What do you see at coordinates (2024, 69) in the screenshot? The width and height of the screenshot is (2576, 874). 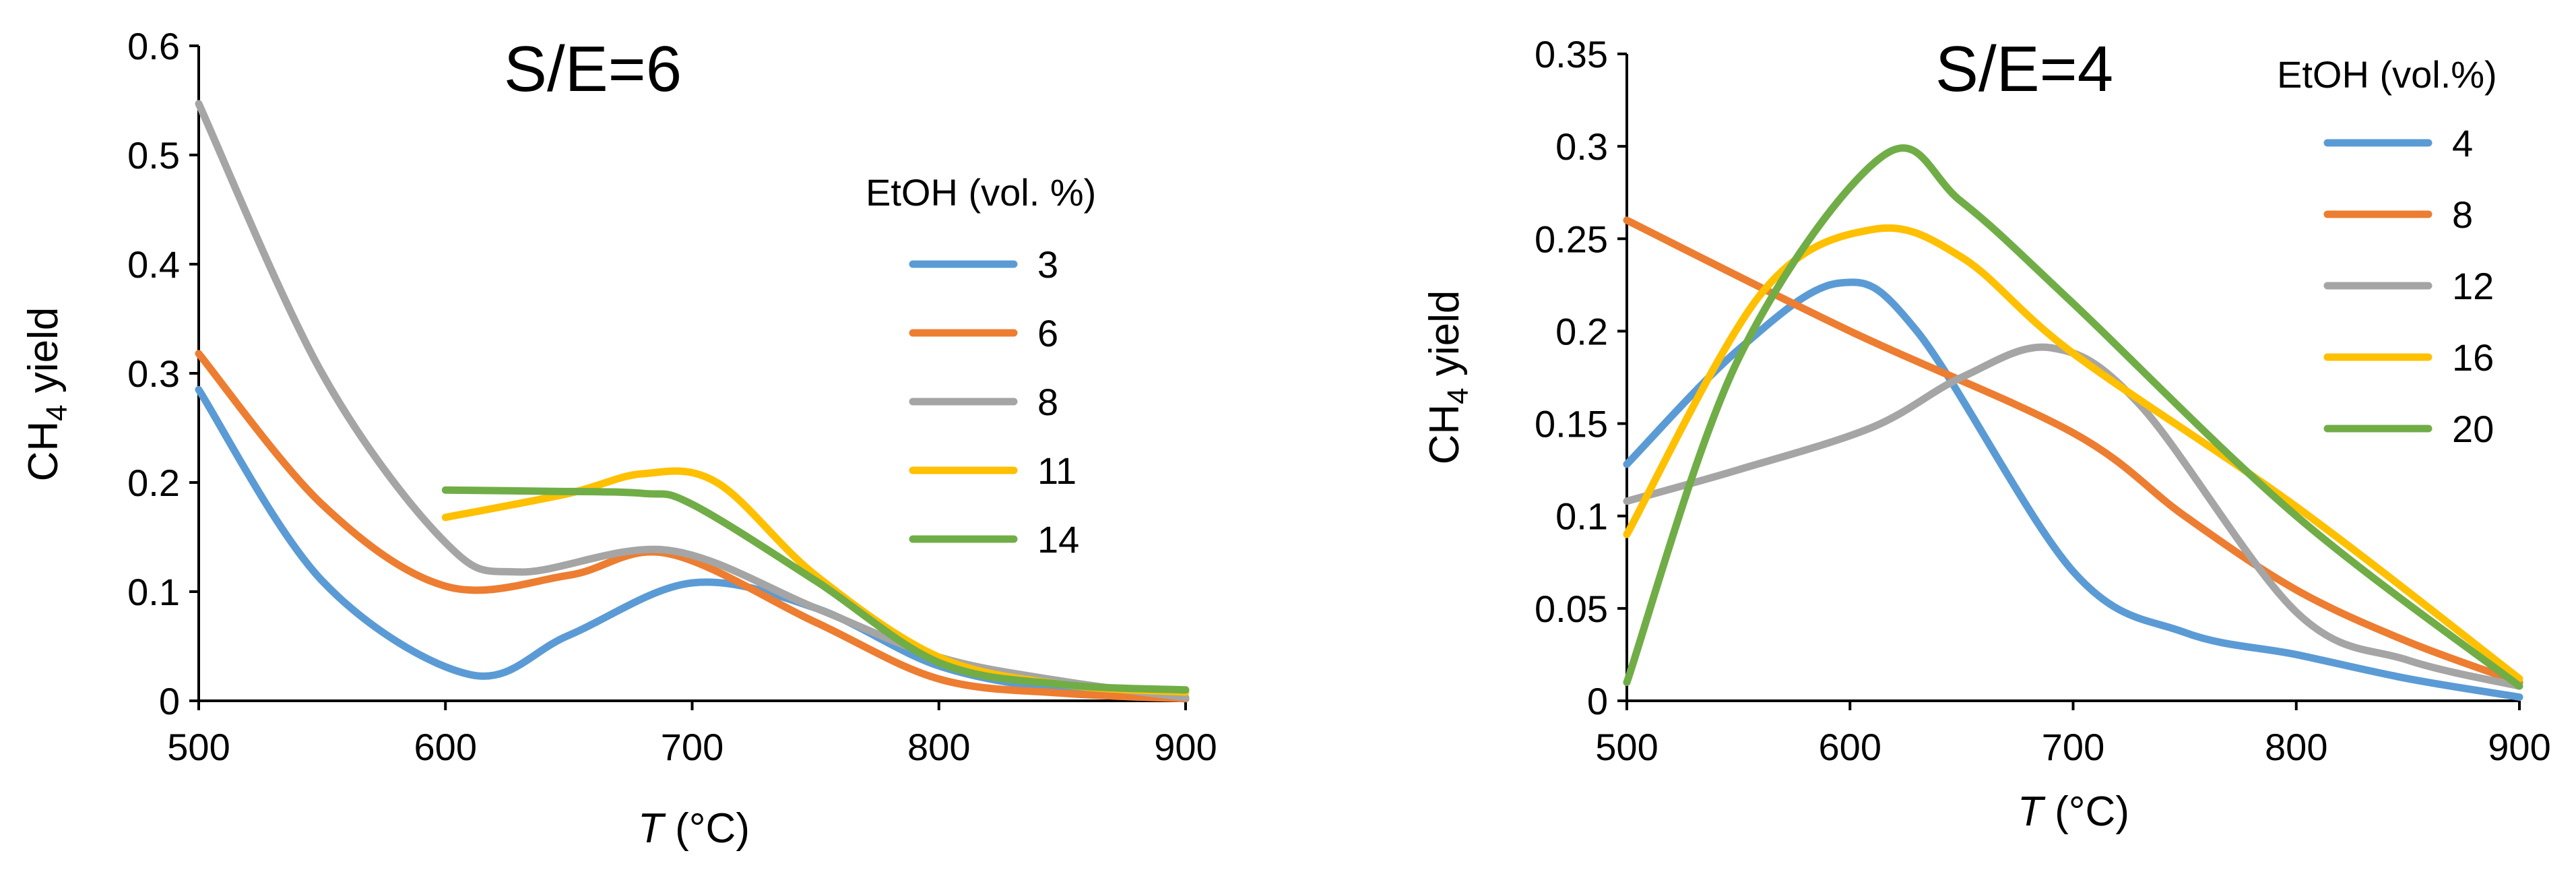 I see `chart-title: S/E=4` at bounding box center [2024, 69].